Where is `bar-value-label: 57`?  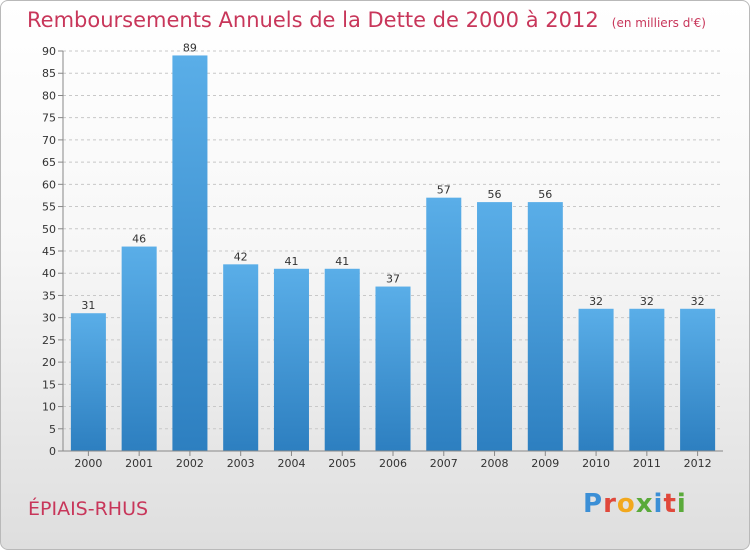 bar-value-label: 57 is located at coordinates (444, 190).